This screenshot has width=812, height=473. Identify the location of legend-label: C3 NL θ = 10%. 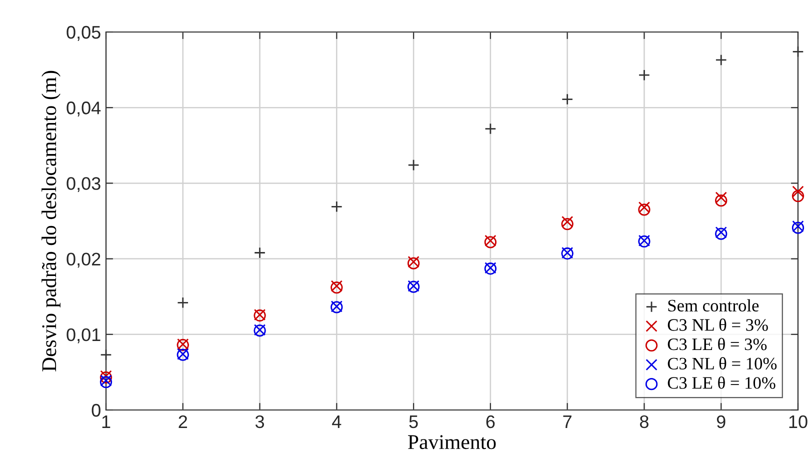
(722, 363).